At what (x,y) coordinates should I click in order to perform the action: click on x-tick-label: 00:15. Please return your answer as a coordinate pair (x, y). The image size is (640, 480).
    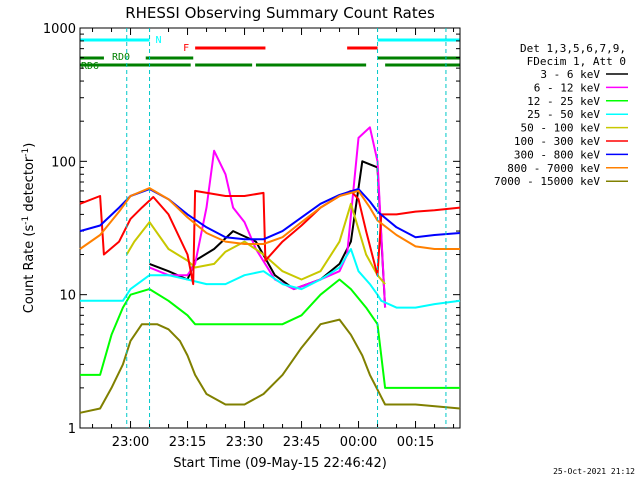
    Looking at the image, I should click on (415, 442).